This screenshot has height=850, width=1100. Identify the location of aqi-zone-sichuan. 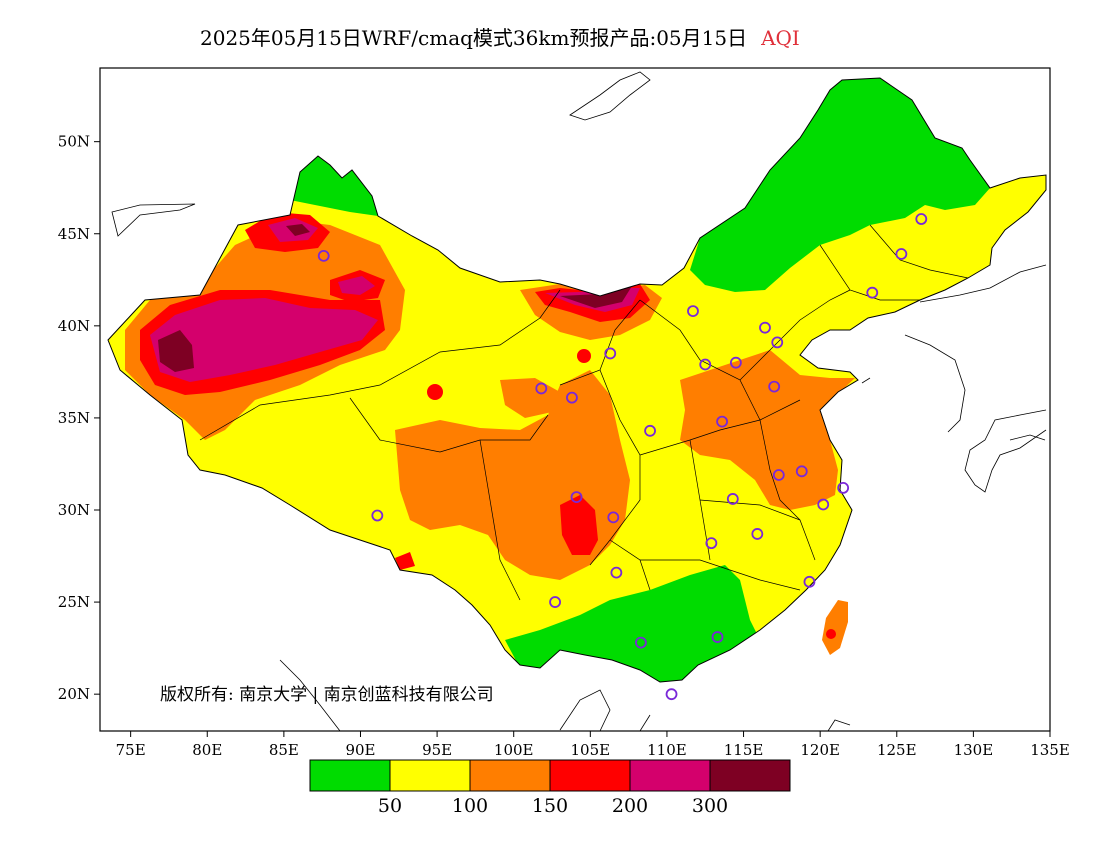
(579, 525).